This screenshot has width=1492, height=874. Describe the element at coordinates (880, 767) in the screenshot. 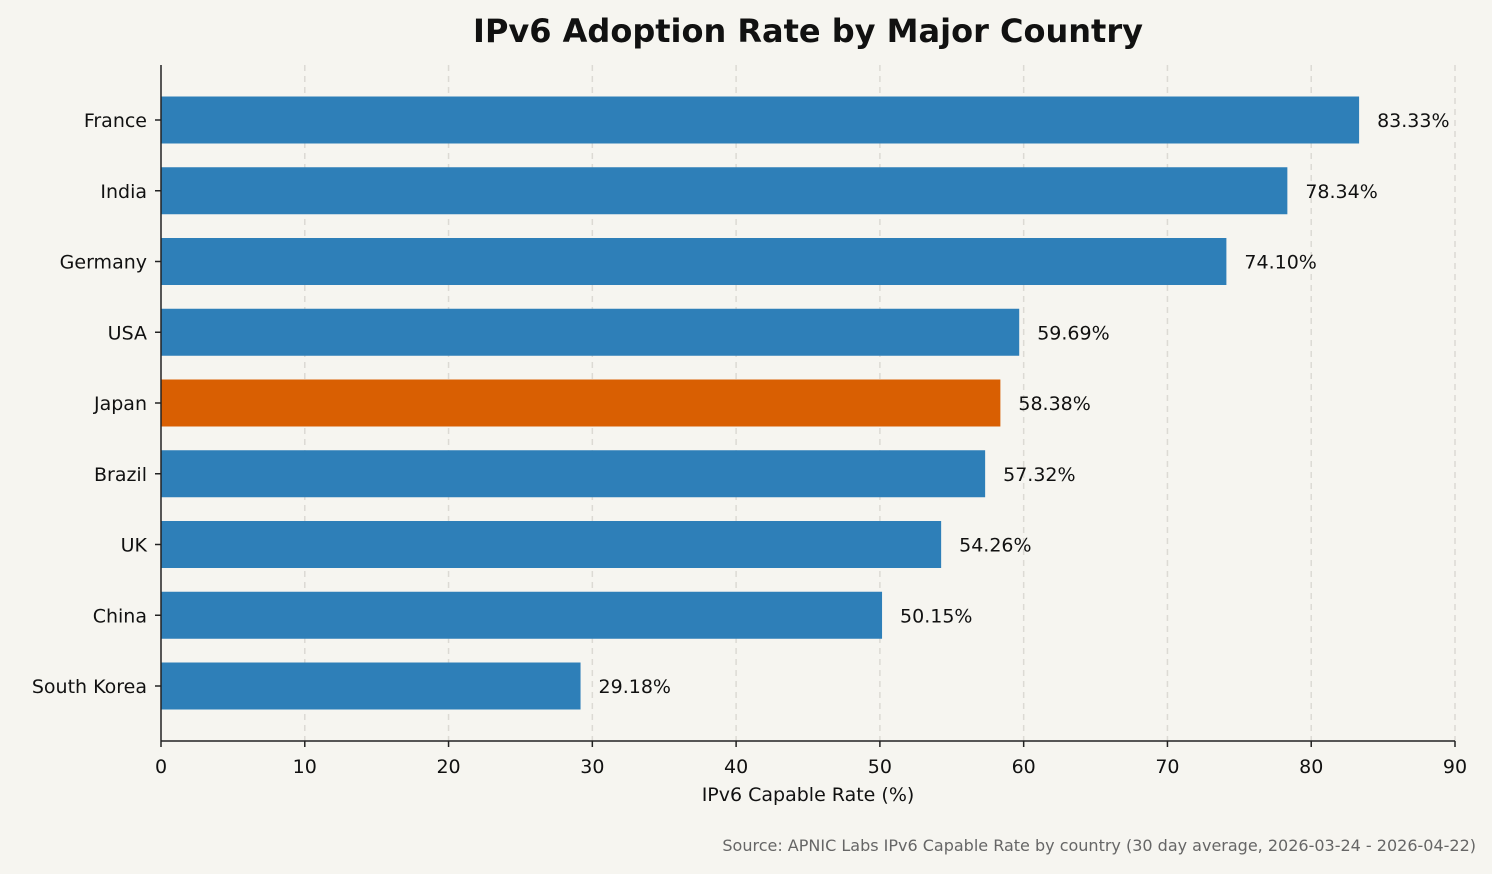

I see `x-tick-label: 50` at that location.